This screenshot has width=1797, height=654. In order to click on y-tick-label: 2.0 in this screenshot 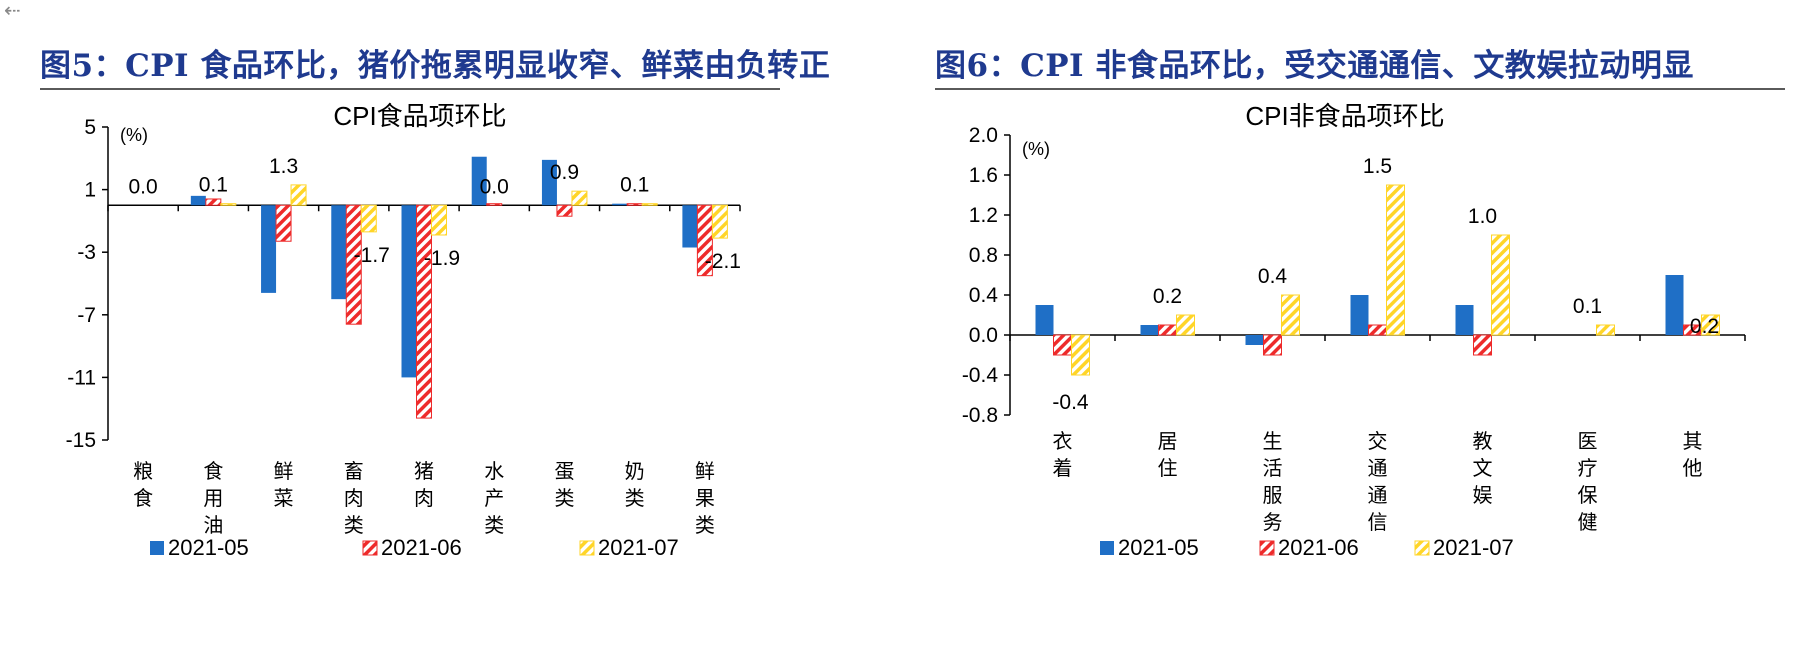, I will do `click(983, 135)`.